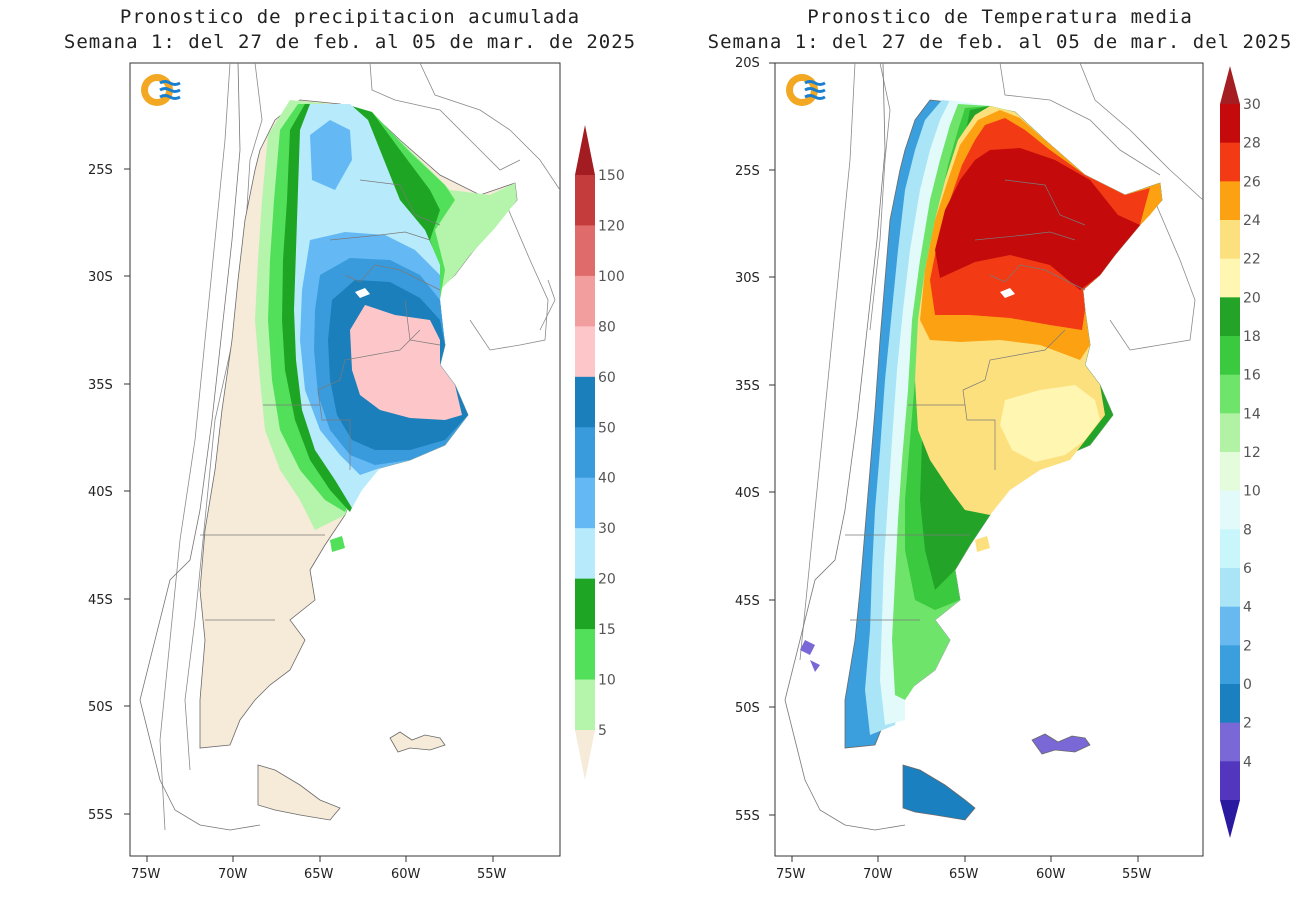 The height and width of the screenshot is (920, 1300). Describe the element at coordinates (791, 874) in the screenshot. I see `right-lon-label: 75W` at that location.